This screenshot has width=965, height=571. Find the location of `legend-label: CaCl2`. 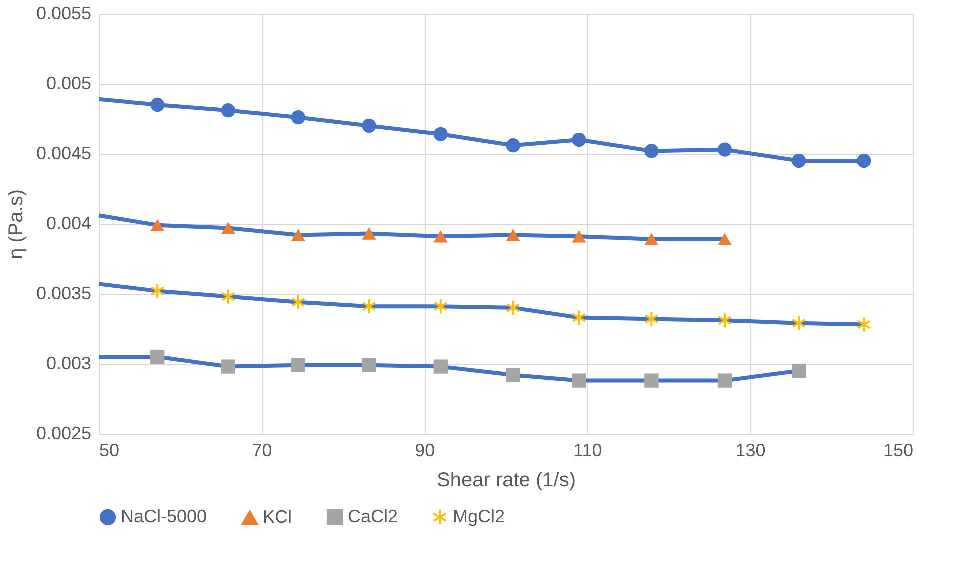

legend-label: CaCl2 is located at coordinates (373, 516).